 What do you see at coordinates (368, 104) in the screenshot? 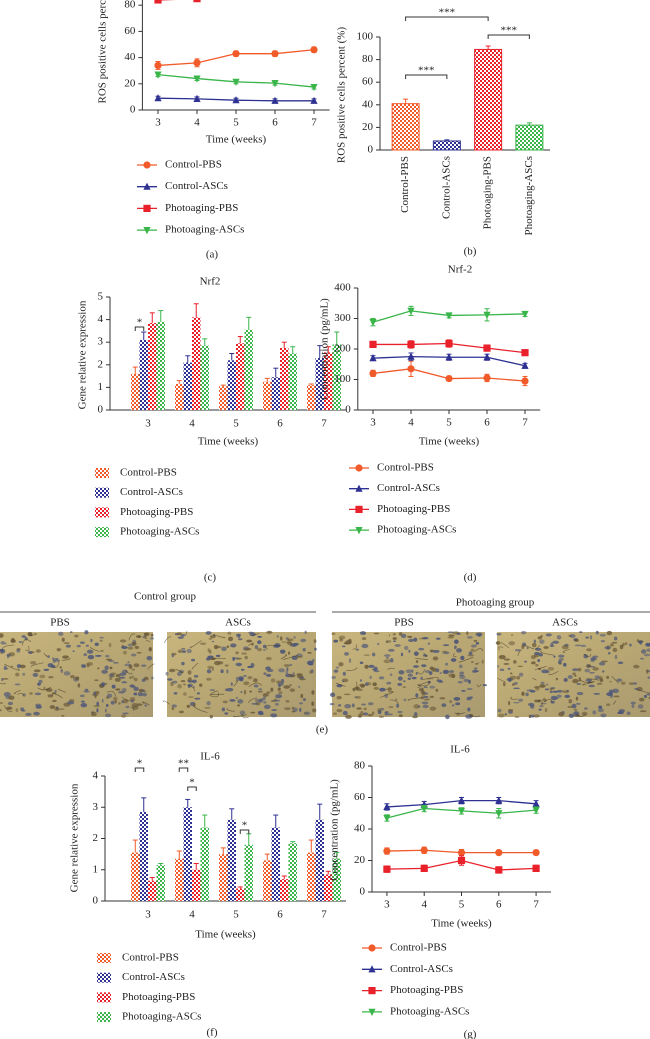
I see `y-tick-label: 40` at bounding box center [368, 104].